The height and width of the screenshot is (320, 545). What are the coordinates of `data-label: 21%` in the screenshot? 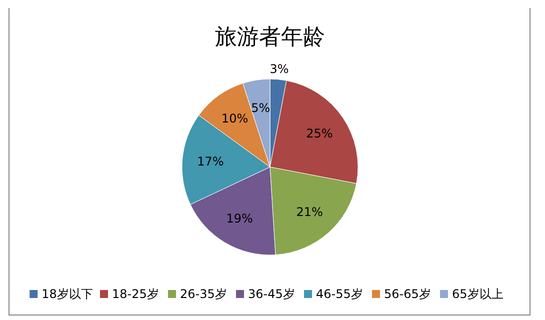 It's located at (309, 211).